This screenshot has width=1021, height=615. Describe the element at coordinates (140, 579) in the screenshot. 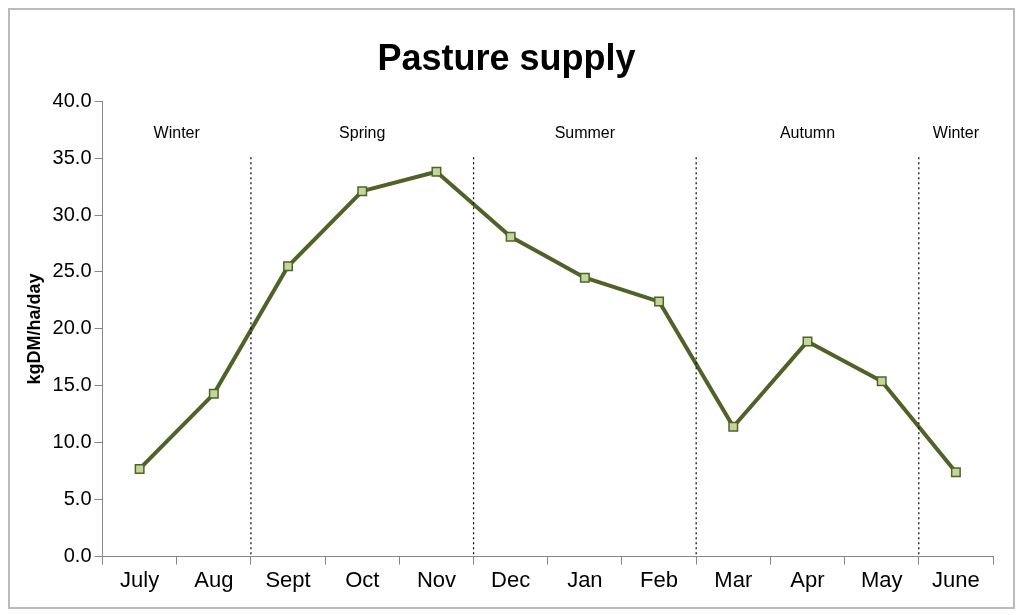

I see `x-tick-label: July` at that location.